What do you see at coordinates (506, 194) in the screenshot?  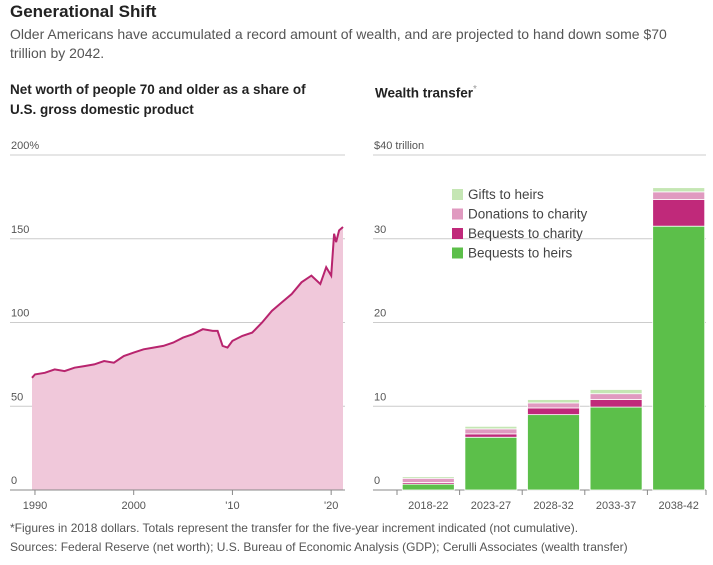 I see `legend-label: Gifts to heirs` at bounding box center [506, 194].